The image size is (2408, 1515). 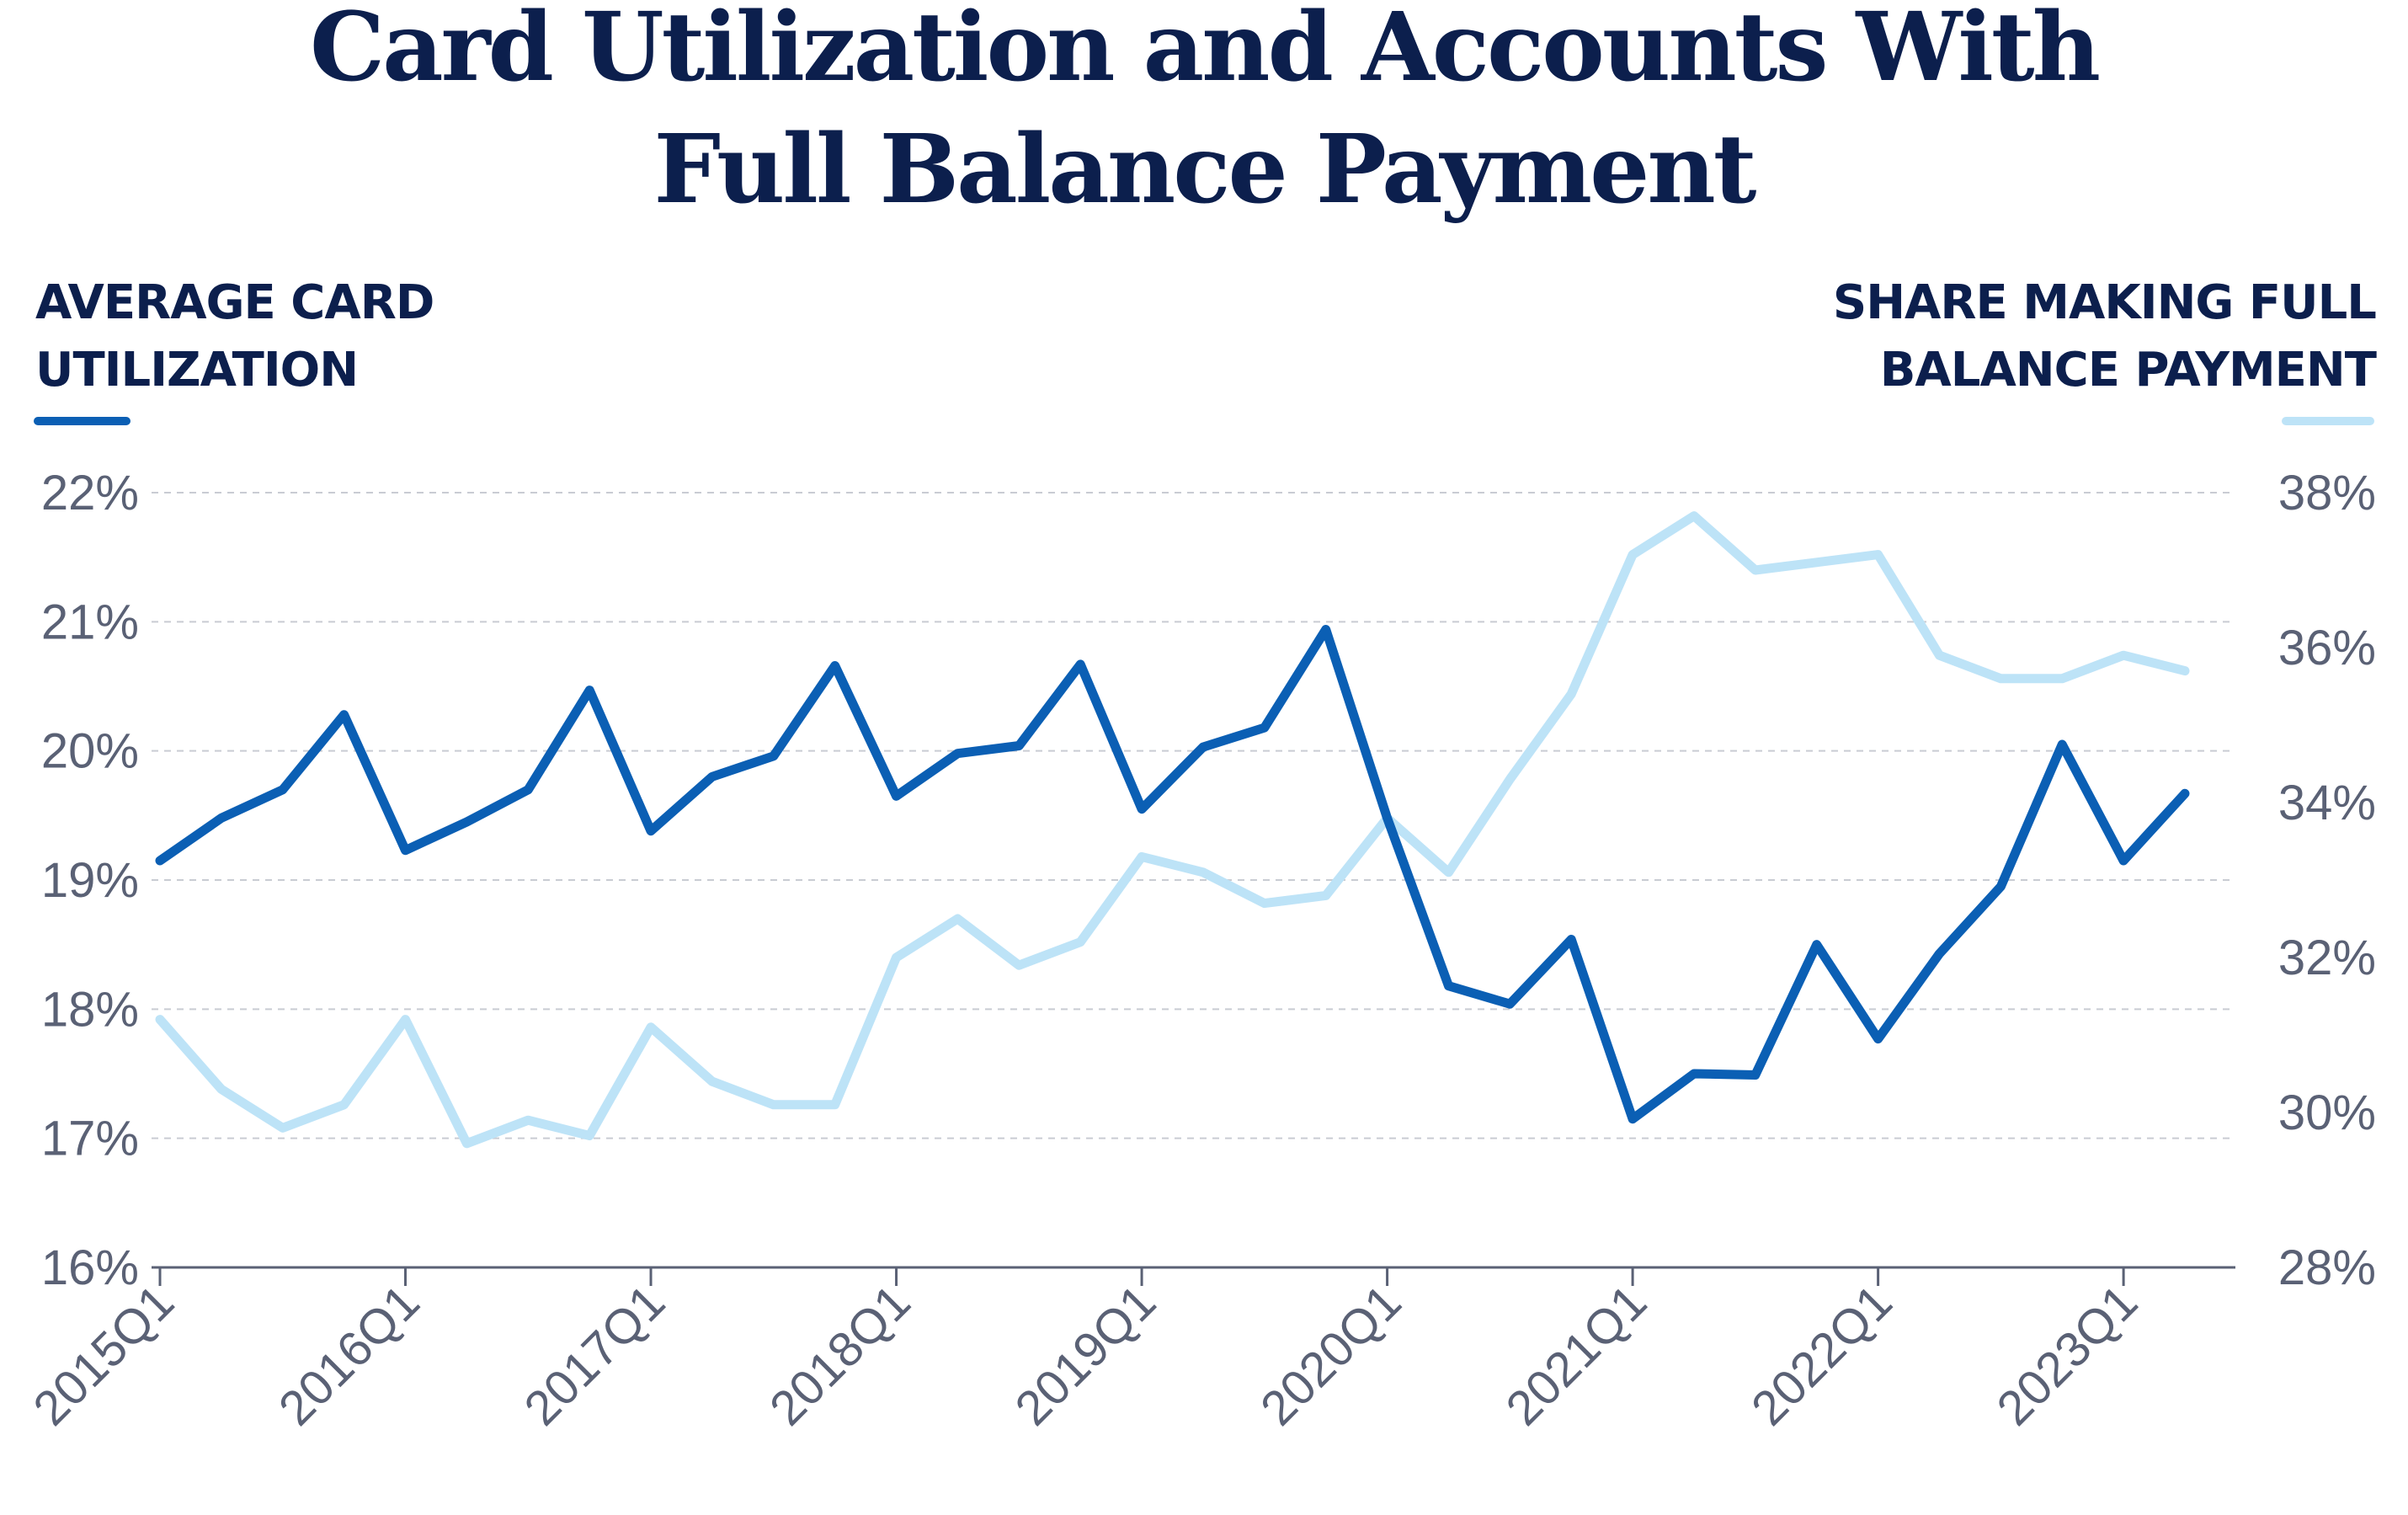 What do you see at coordinates (1204, 52) in the screenshot?
I see `chart-title-line-1: Card Utilization and Accounts With` at bounding box center [1204, 52].